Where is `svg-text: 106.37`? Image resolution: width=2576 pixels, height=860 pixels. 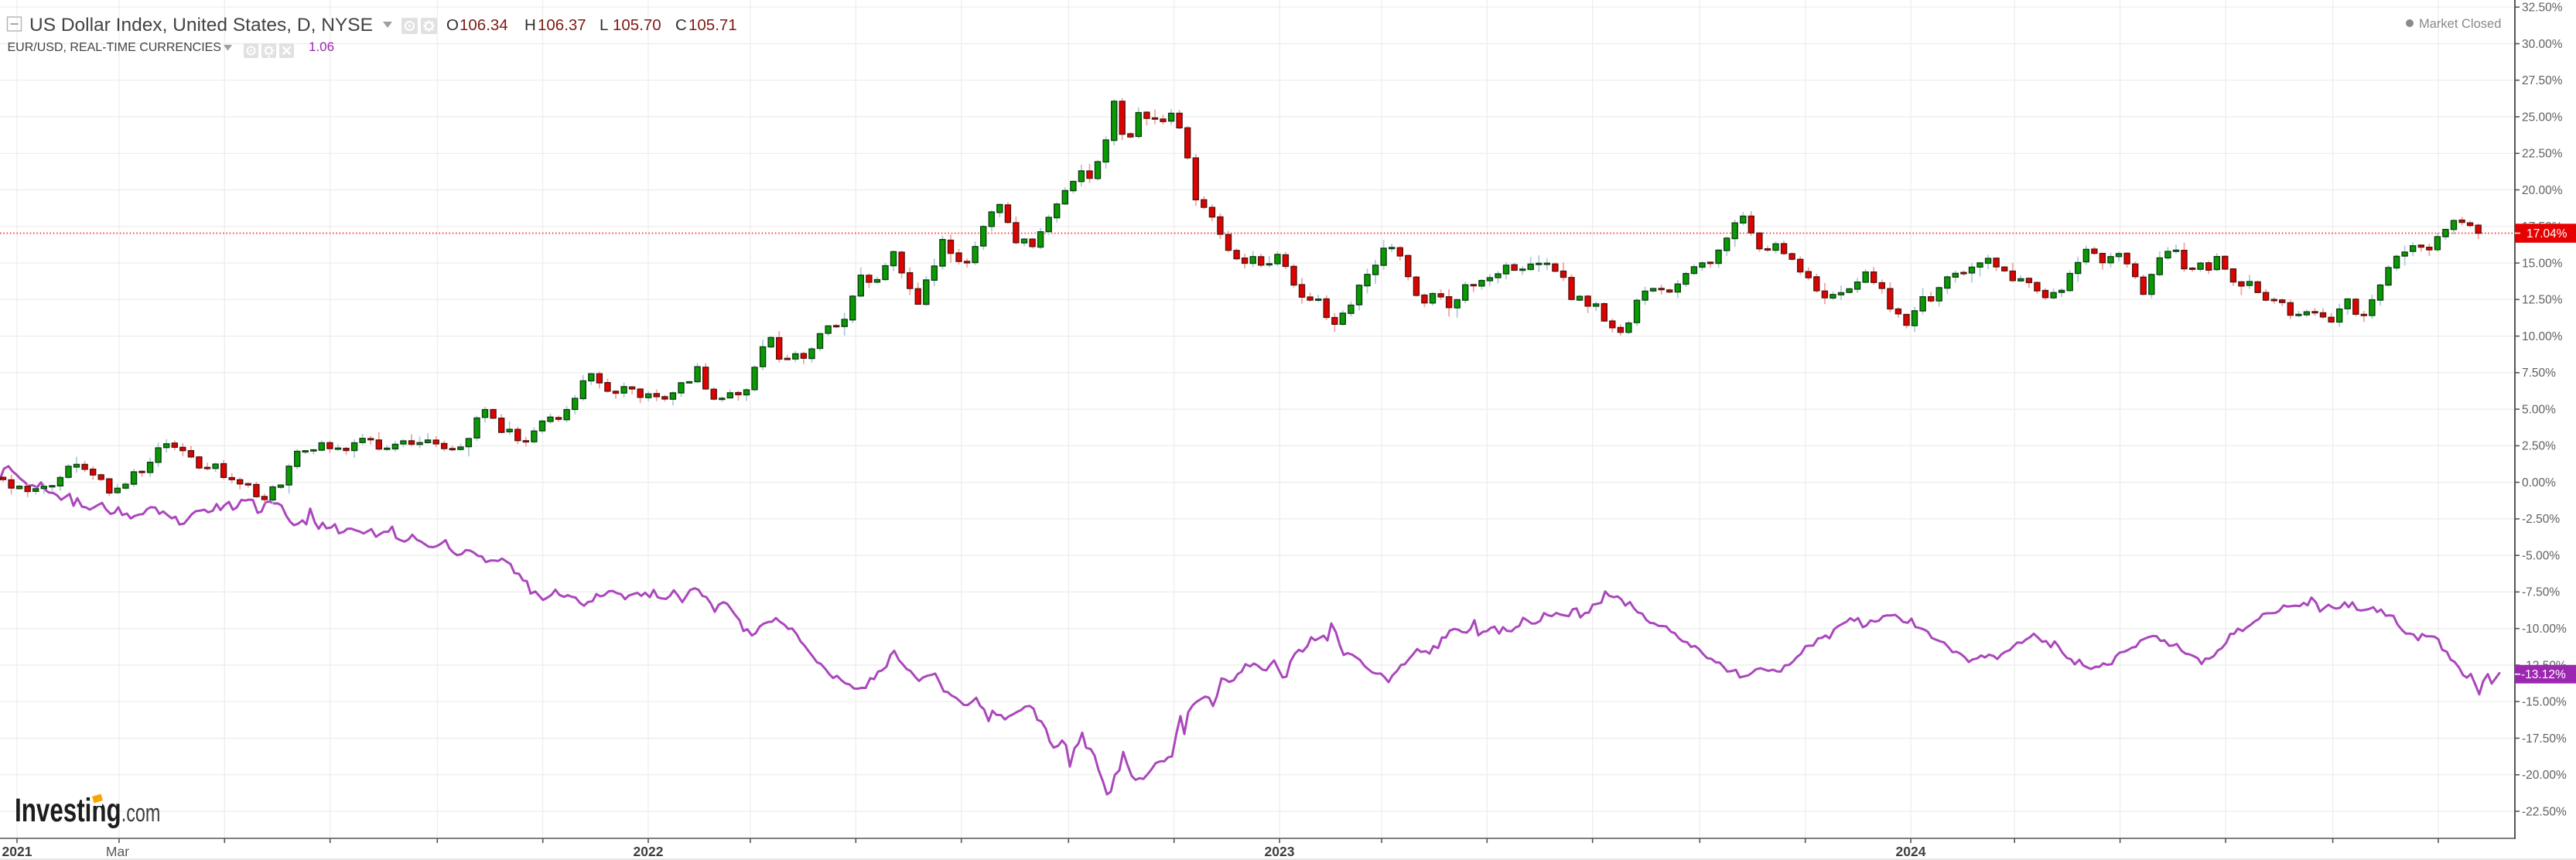 svg-text: 106.37 is located at coordinates (562, 25).